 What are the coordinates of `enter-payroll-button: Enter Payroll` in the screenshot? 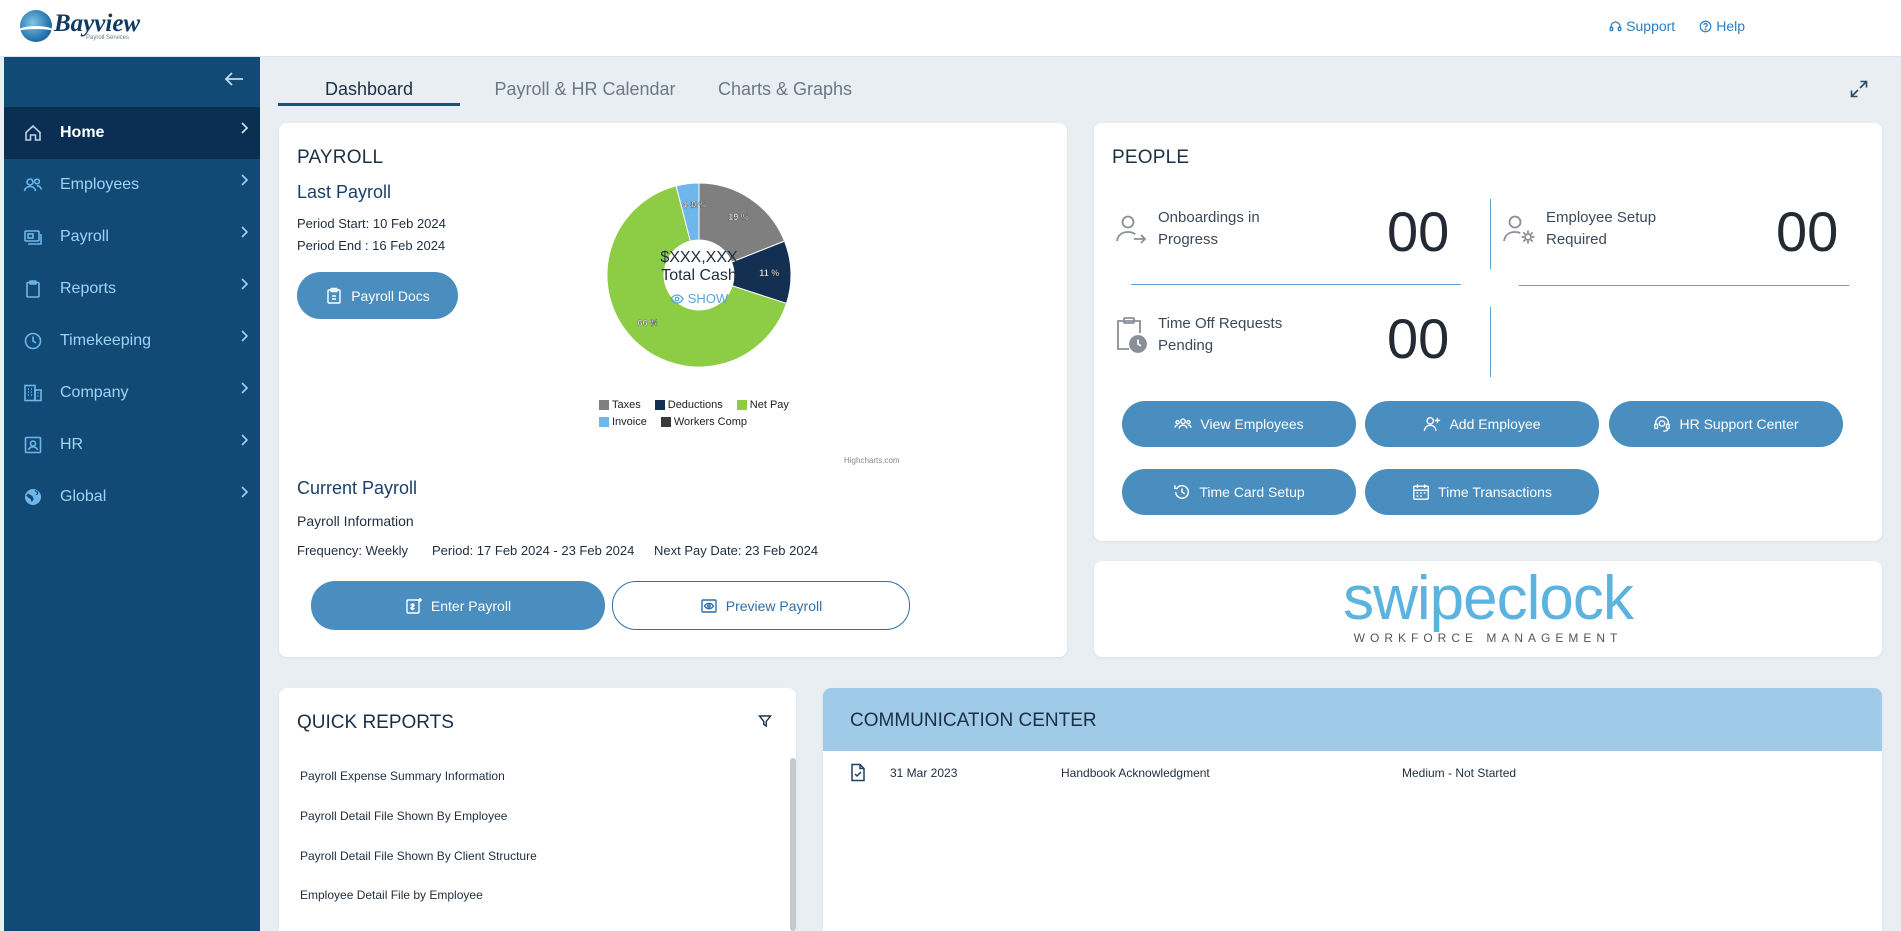 It's located at (458, 605).